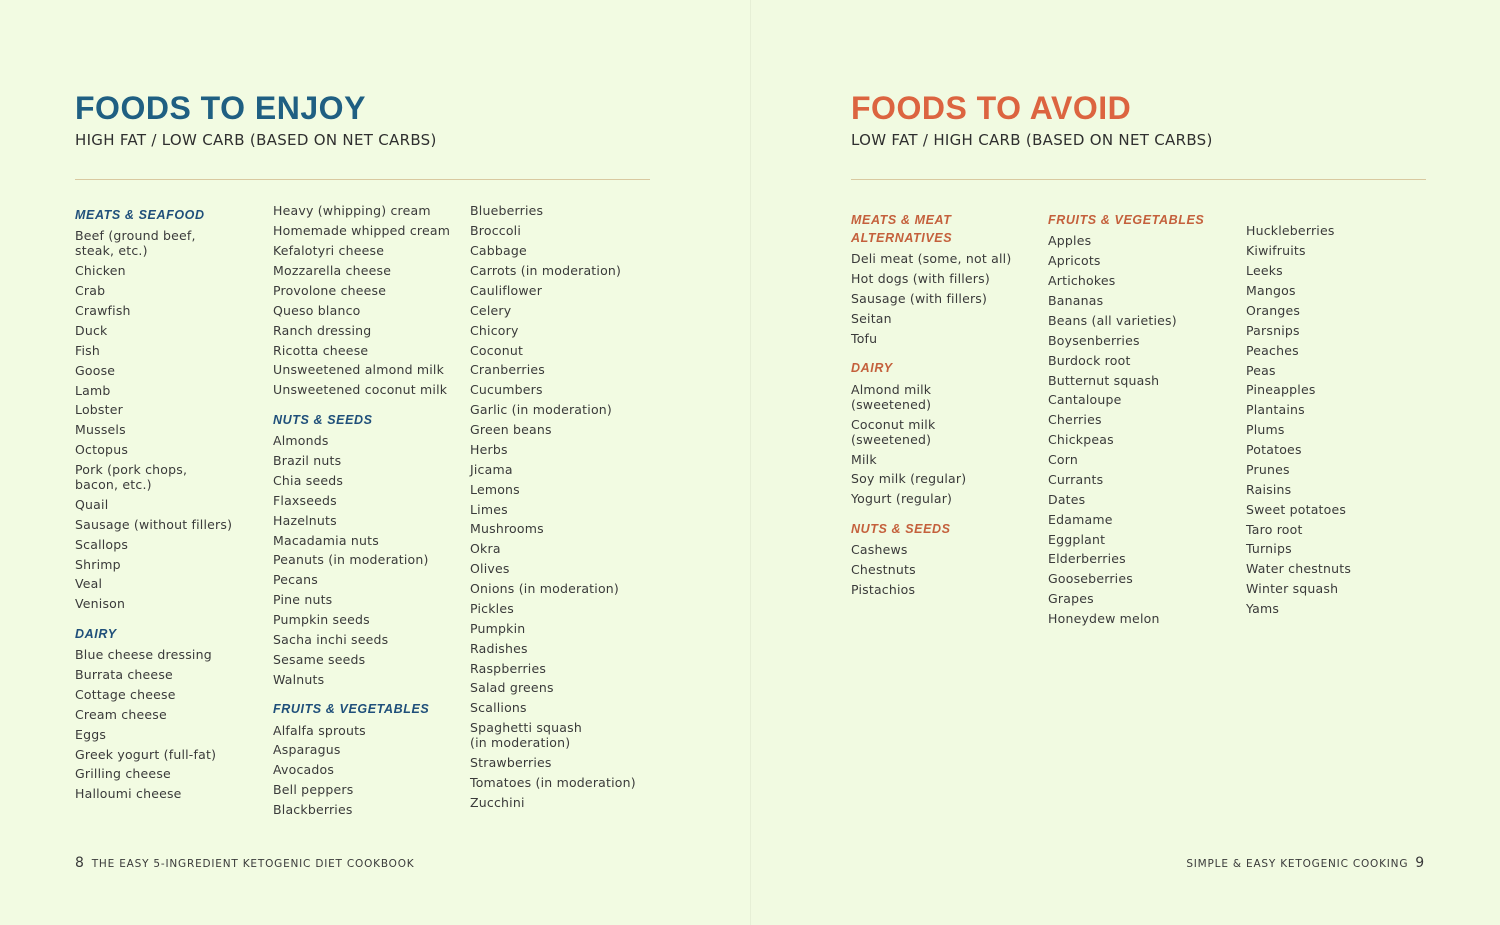 The image size is (1500, 925). I want to click on food-item: Chicken, so click(100, 271).